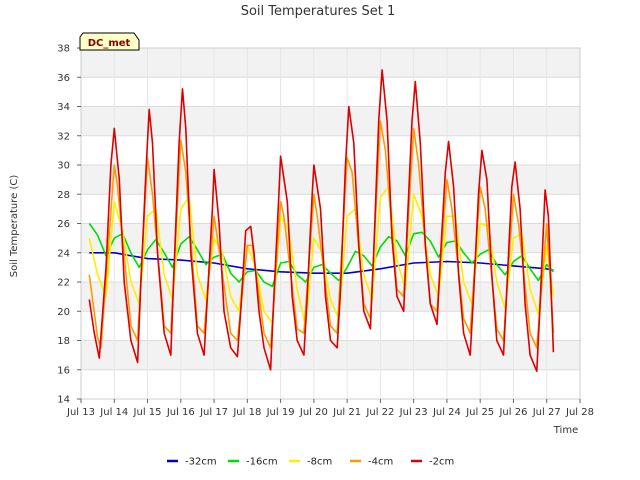 This screenshot has height=480, width=640. Describe the element at coordinates (413, 412) in the screenshot. I see `x-tick-label: Jul 23` at that location.